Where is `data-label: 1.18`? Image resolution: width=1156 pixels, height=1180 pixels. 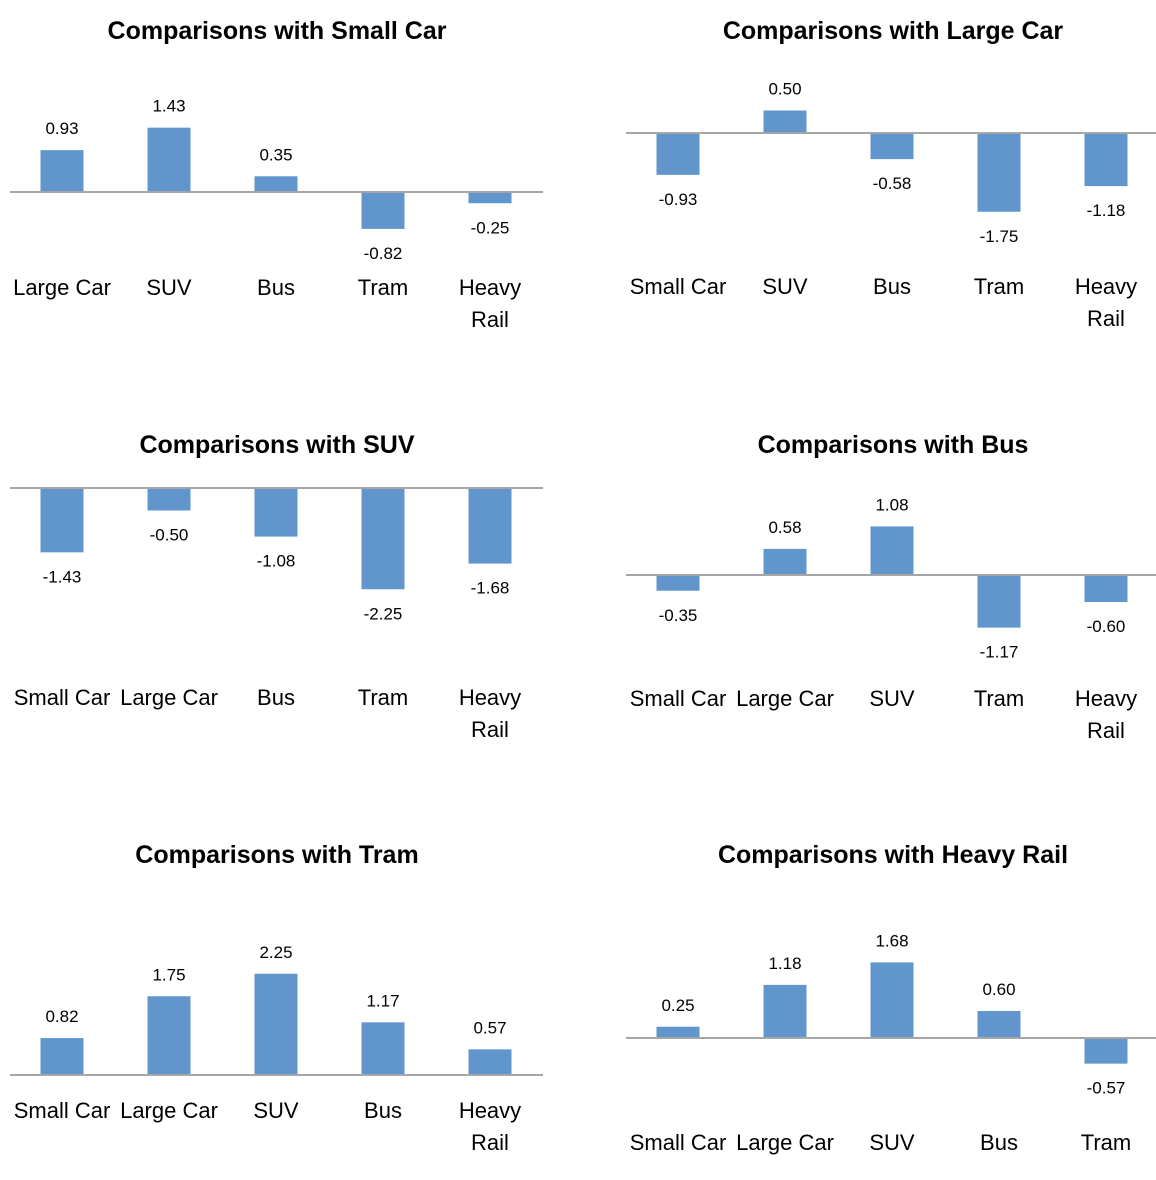
data-label: 1.18 is located at coordinates (784, 963).